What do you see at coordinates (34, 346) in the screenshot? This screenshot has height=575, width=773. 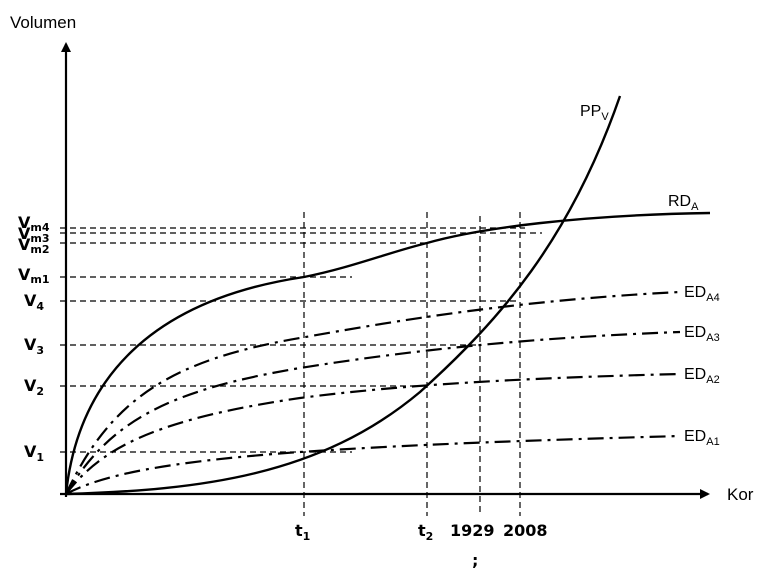 I see `y-label-v3: V3` at bounding box center [34, 346].